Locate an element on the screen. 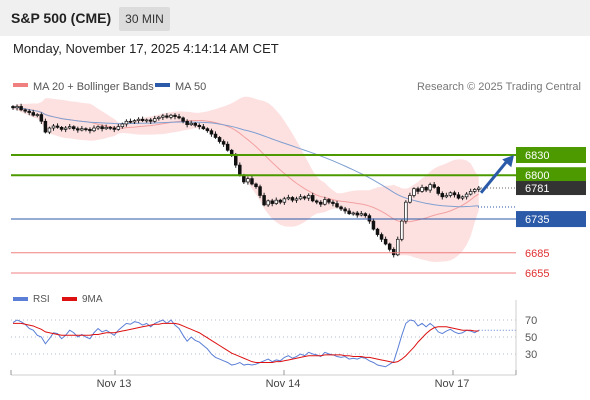 The image size is (590, 400). level-label: 6655 is located at coordinates (537, 274).